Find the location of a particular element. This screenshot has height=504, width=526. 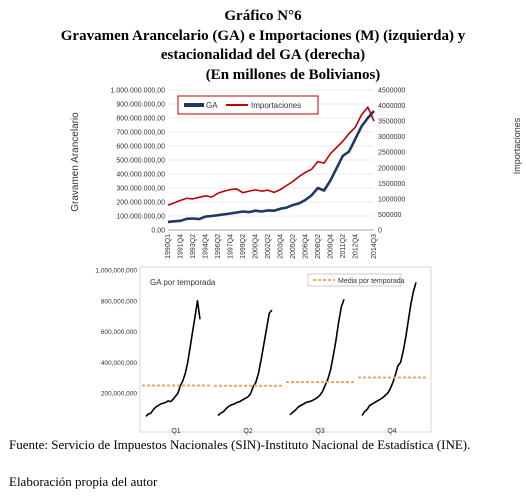

chart1-right-tick-label: 1000000 is located at coordinates (391, 199).